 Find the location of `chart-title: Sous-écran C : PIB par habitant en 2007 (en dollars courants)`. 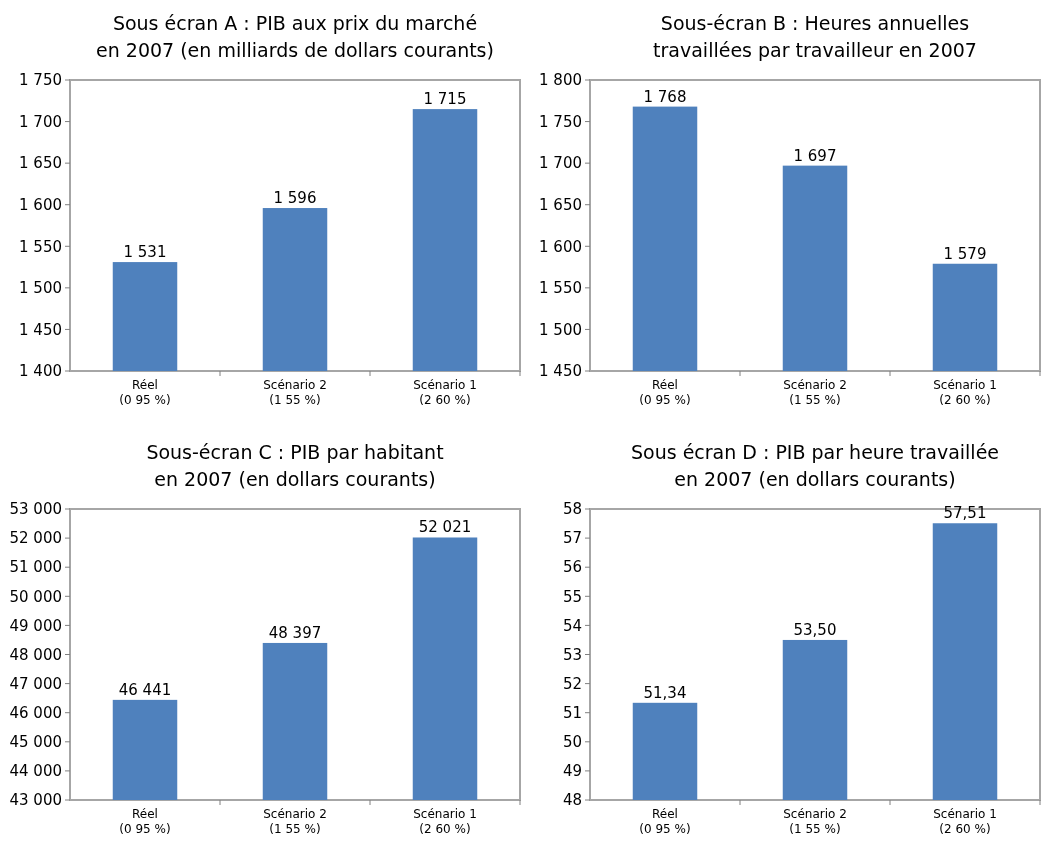

chart-title: Sous-écran C : PIB par habitant en 2007 (en dollars courants) is located at coordinates (295, 465).